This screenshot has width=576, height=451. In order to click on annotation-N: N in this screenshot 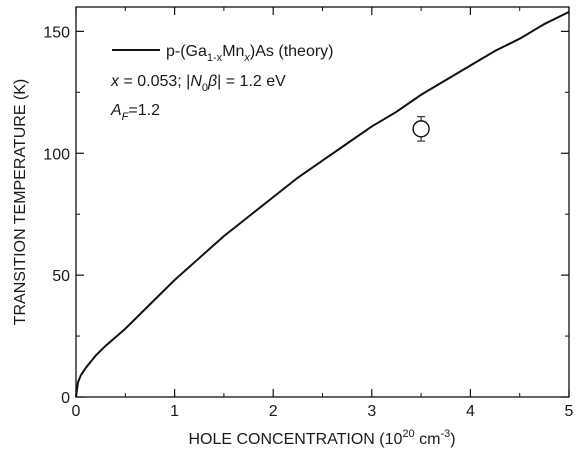, I will do `click(196, 81)`.